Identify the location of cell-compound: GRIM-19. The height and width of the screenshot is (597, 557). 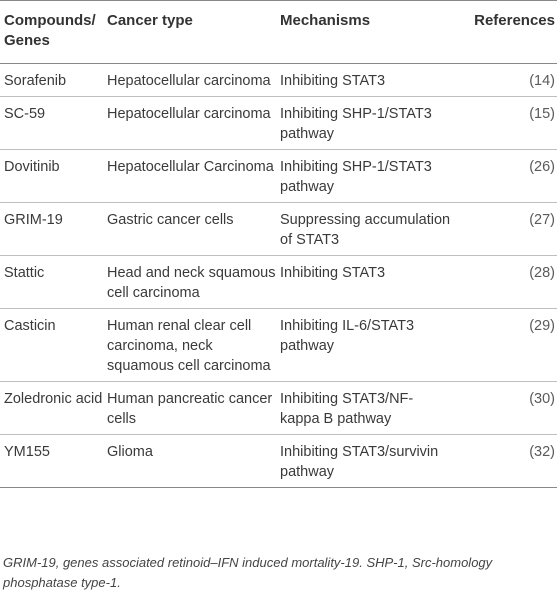
(51, 229).